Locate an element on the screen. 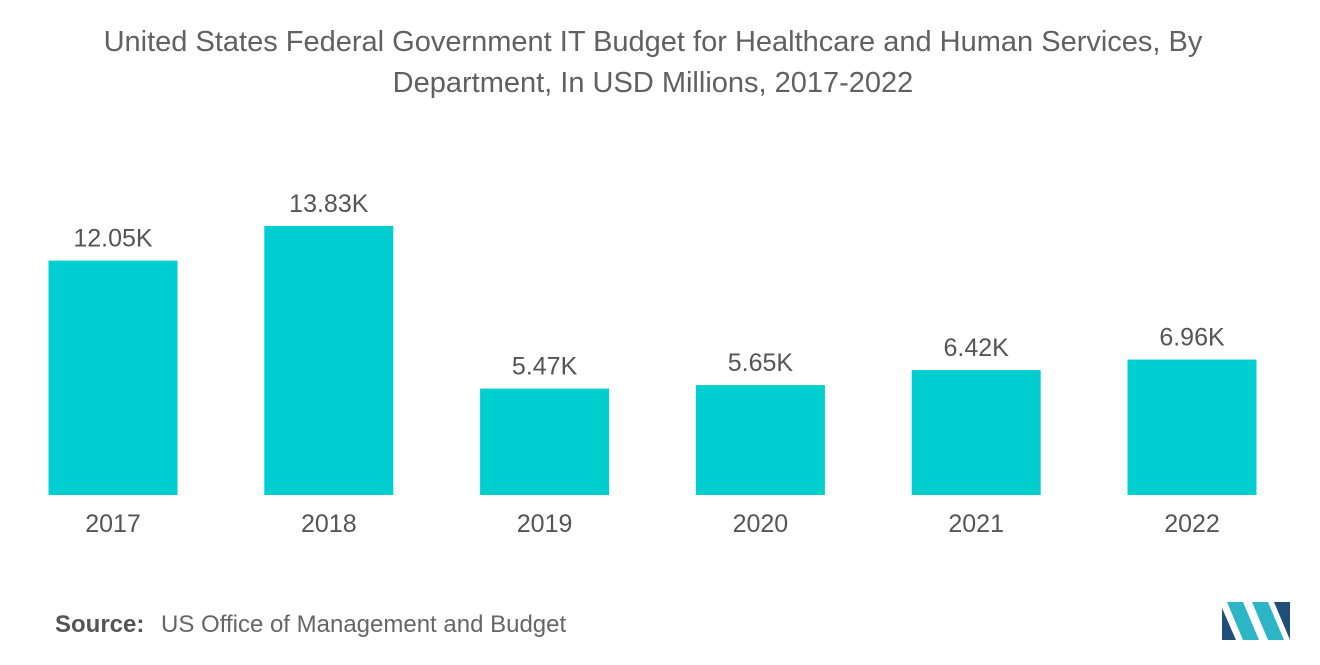  x-tick-label-2018: 2018 is located at coordinates (329, 524).